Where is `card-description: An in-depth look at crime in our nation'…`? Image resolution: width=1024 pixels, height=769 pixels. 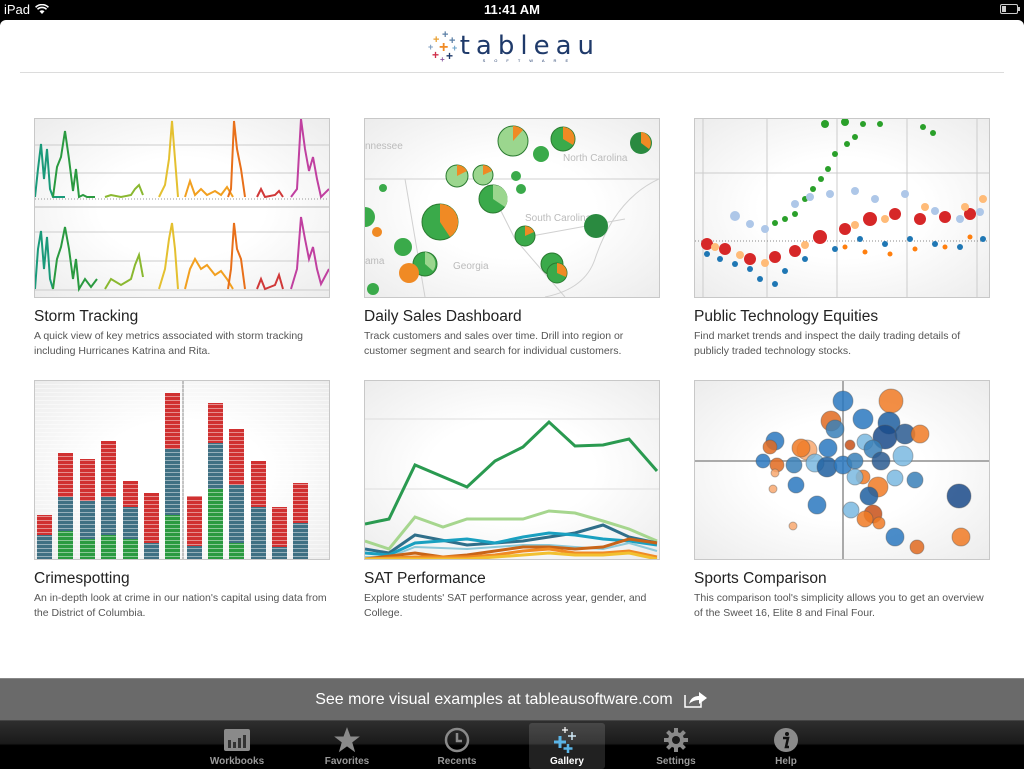
card-description: An in-depth look at crime in our nation'… is located at coordinates (180, 605).